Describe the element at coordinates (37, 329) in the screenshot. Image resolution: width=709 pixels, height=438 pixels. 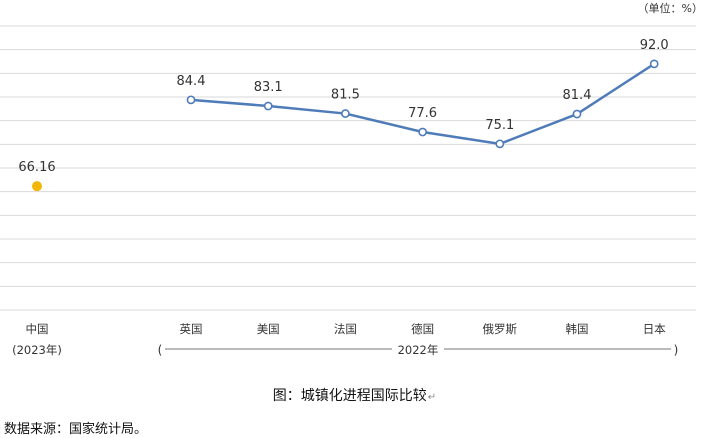
I see `x-tick-label: 中国` at that location.